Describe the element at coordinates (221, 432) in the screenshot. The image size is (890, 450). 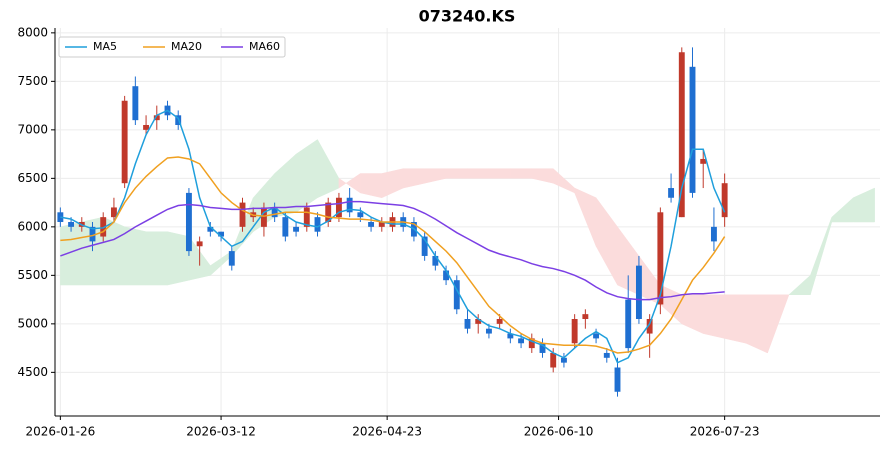
I see `x-tick-label: 2026-03-12` at that location.